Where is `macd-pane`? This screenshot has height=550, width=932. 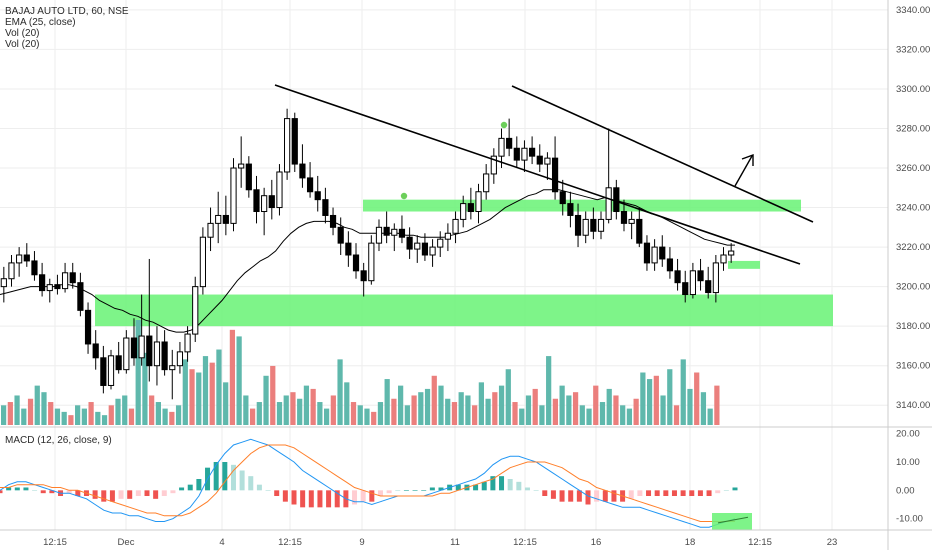
macd-pane is located at coordinates (376, 484).